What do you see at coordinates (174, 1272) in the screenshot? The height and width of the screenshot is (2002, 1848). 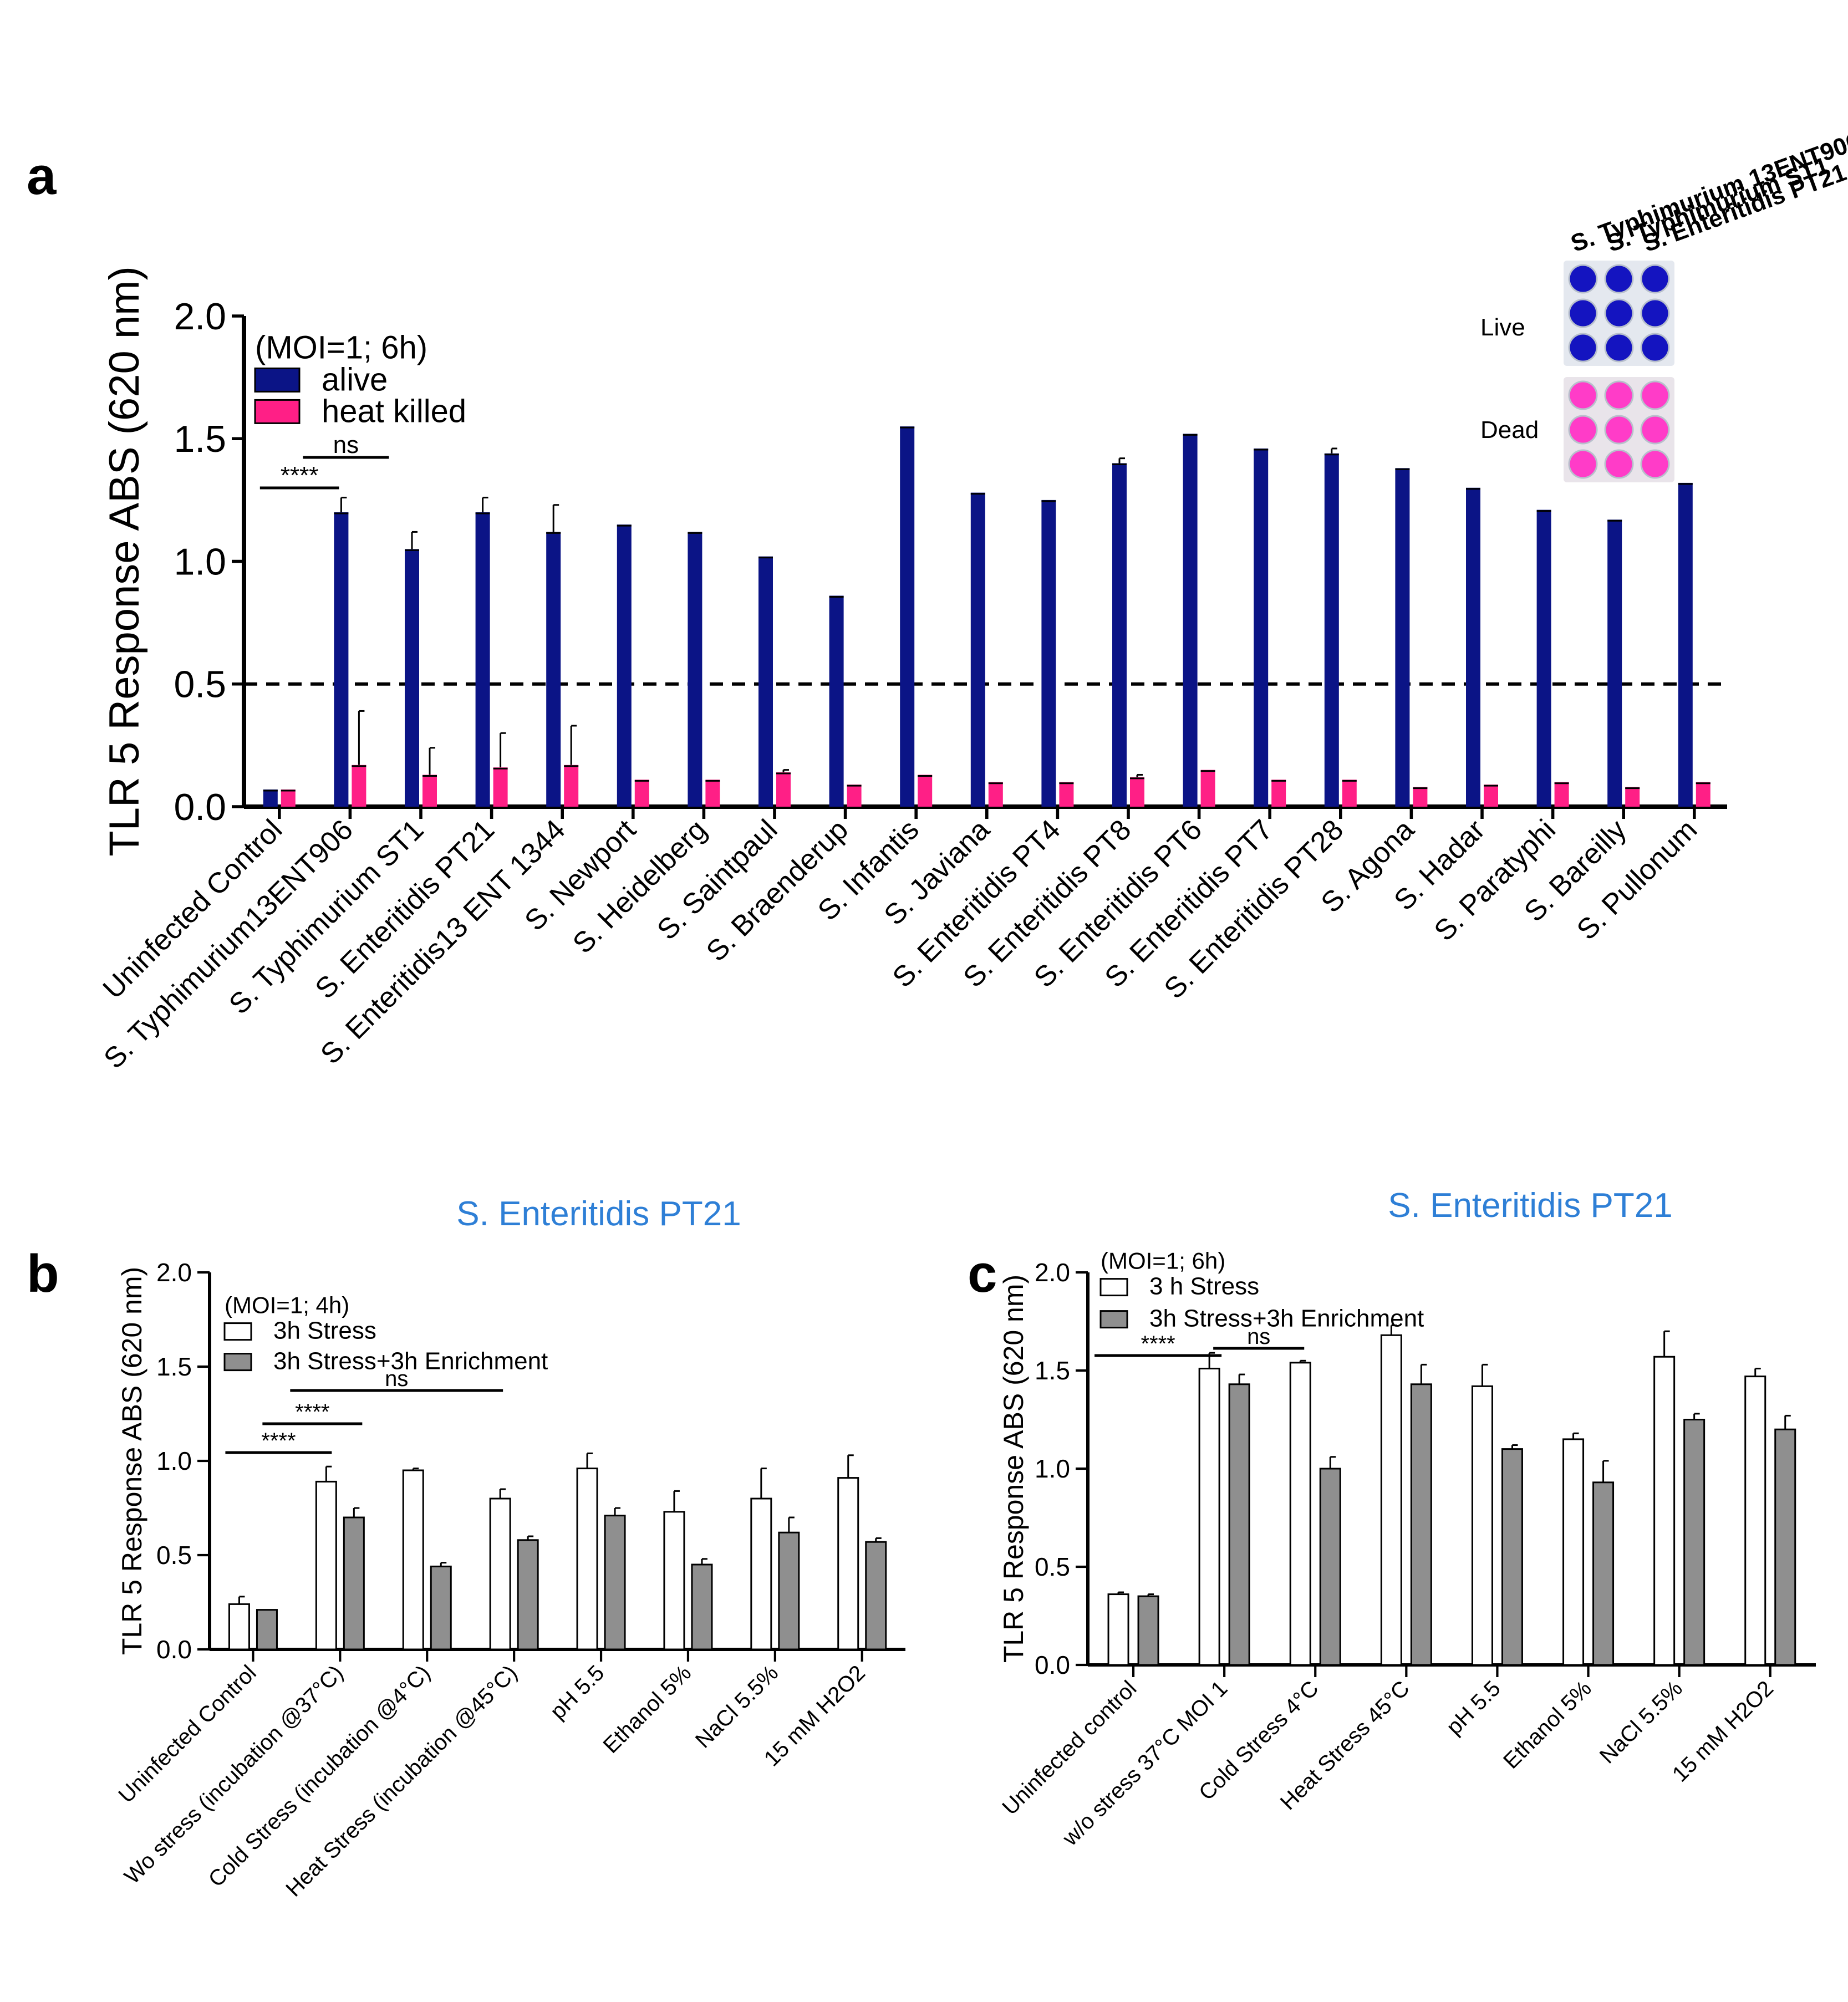 I see `y-tick-label: 2.0` at bounding box center [174, 1272].